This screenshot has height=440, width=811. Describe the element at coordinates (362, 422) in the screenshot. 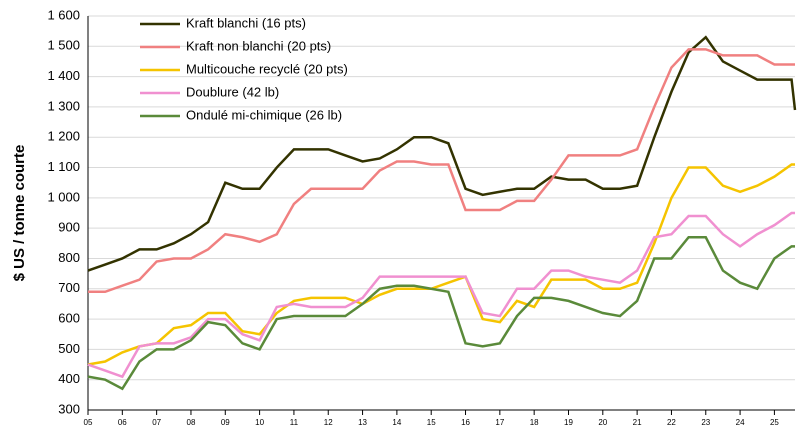

I see `x-tick-label: 13` at that location.